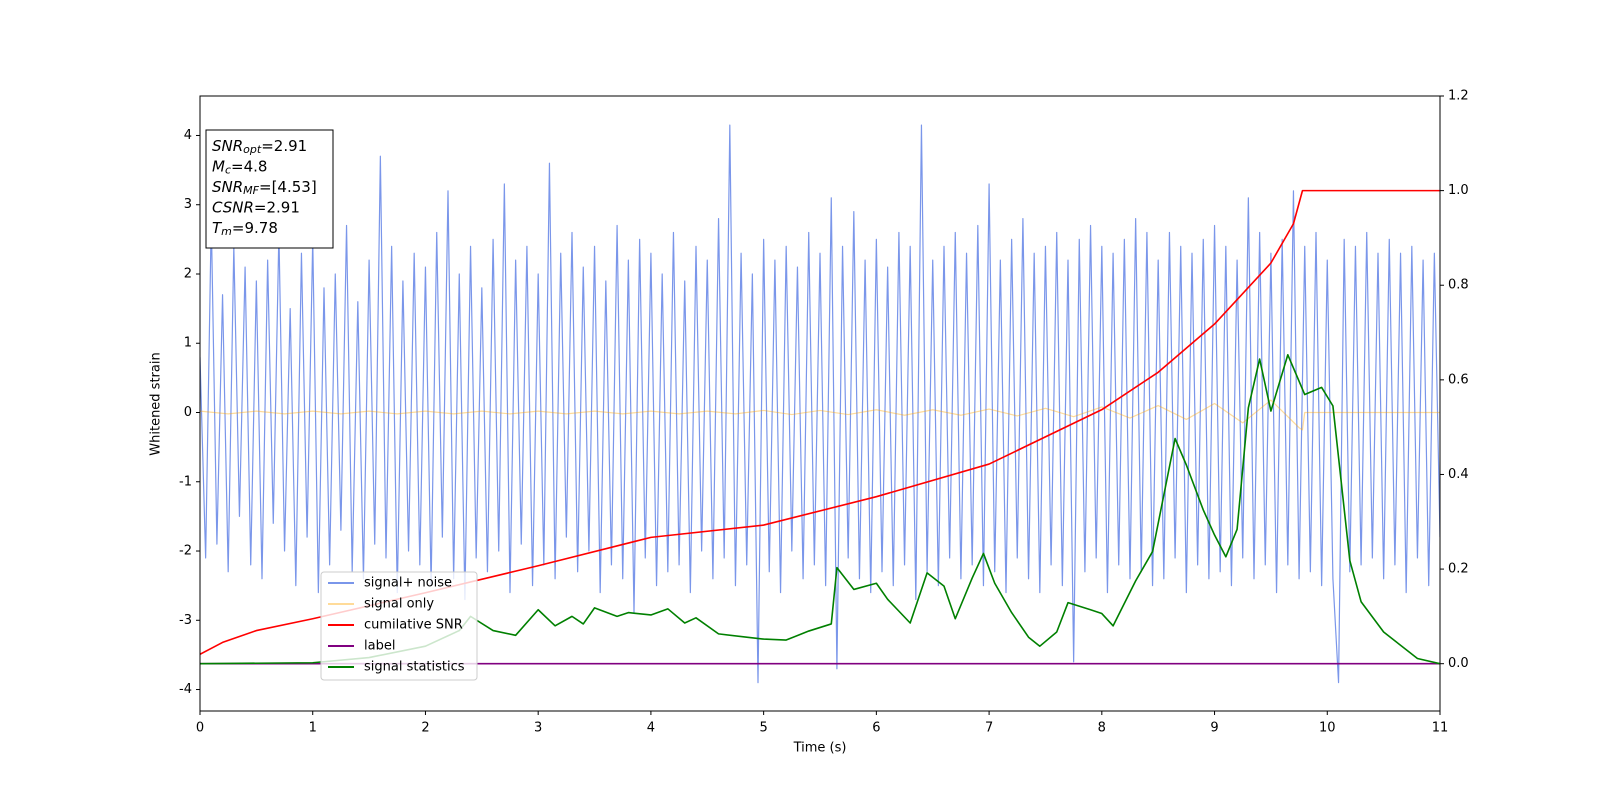 The height and width of the screenshot is (800, 1600). What do you see at coordinates (251, 190) in the screenshot?
I see `annotation-subscript: MF` at bounding box center [251, 190].